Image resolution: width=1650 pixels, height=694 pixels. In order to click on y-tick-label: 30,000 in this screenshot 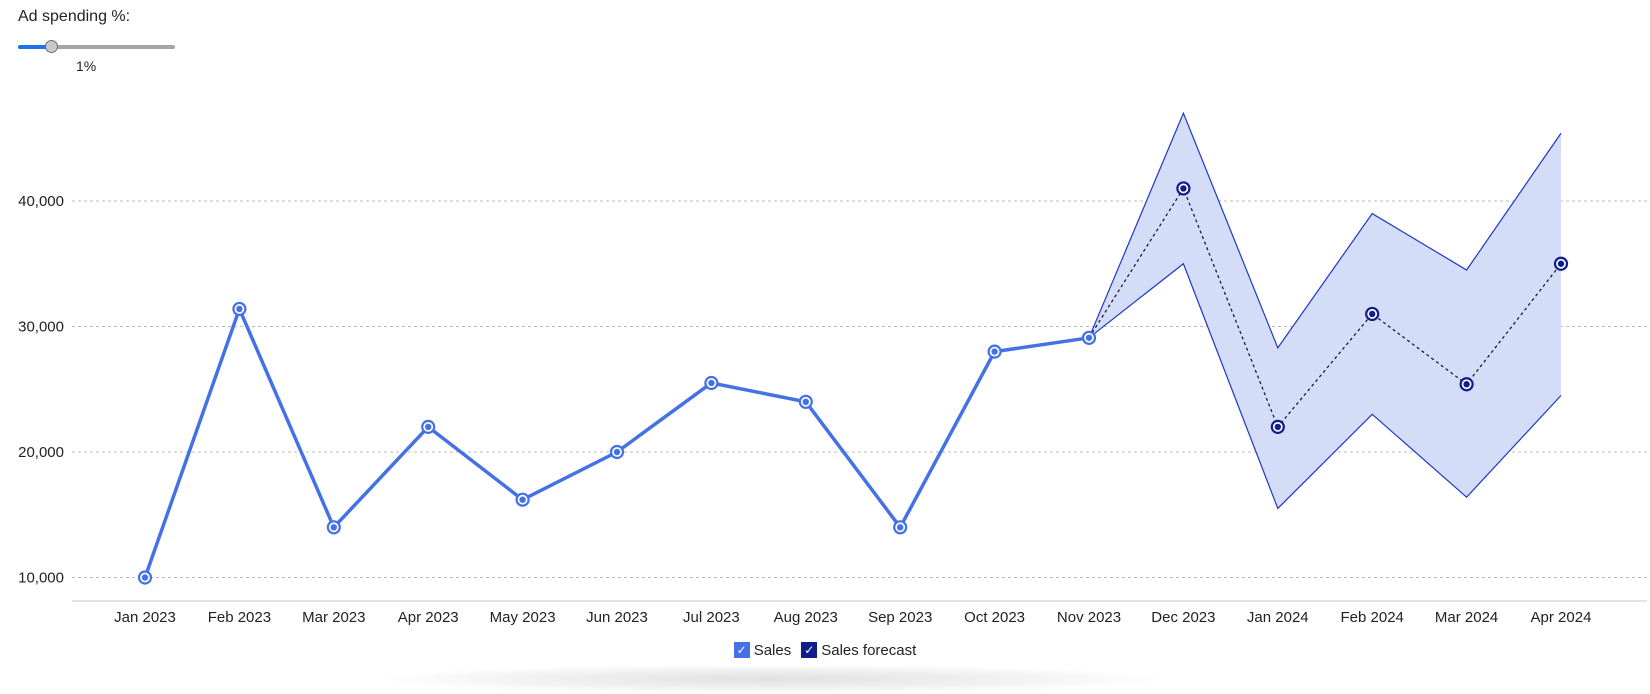, I will do `click(41, 327)`.